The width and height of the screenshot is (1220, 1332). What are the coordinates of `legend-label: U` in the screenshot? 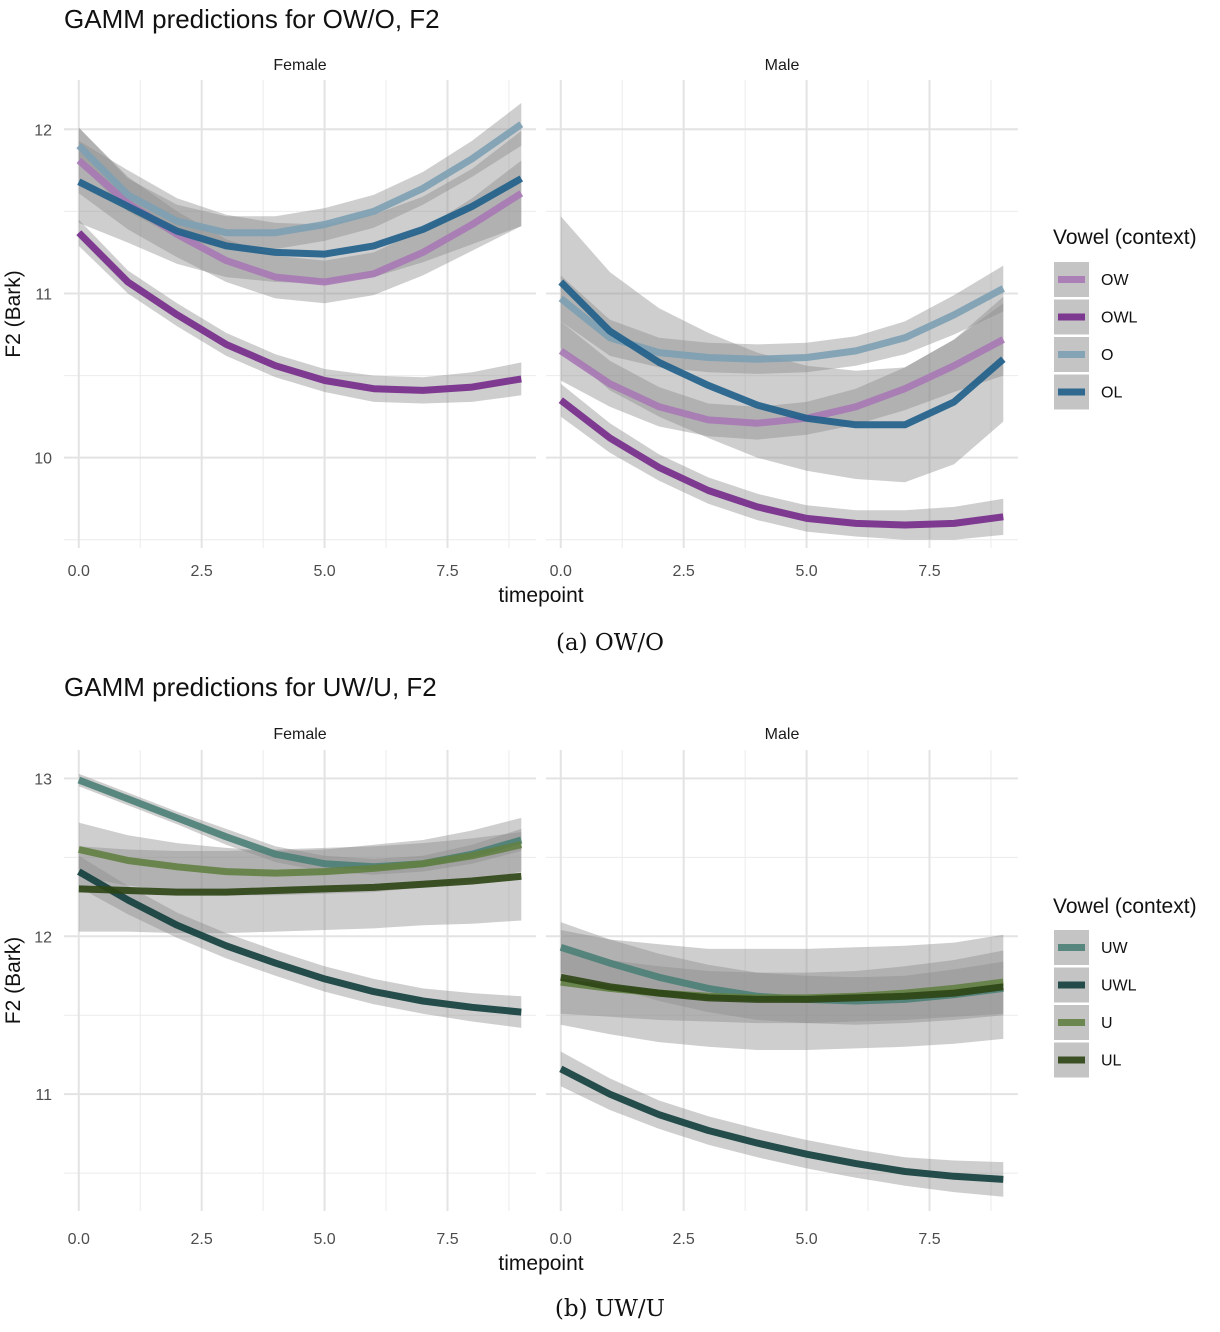 It's located at (1107, 1023).